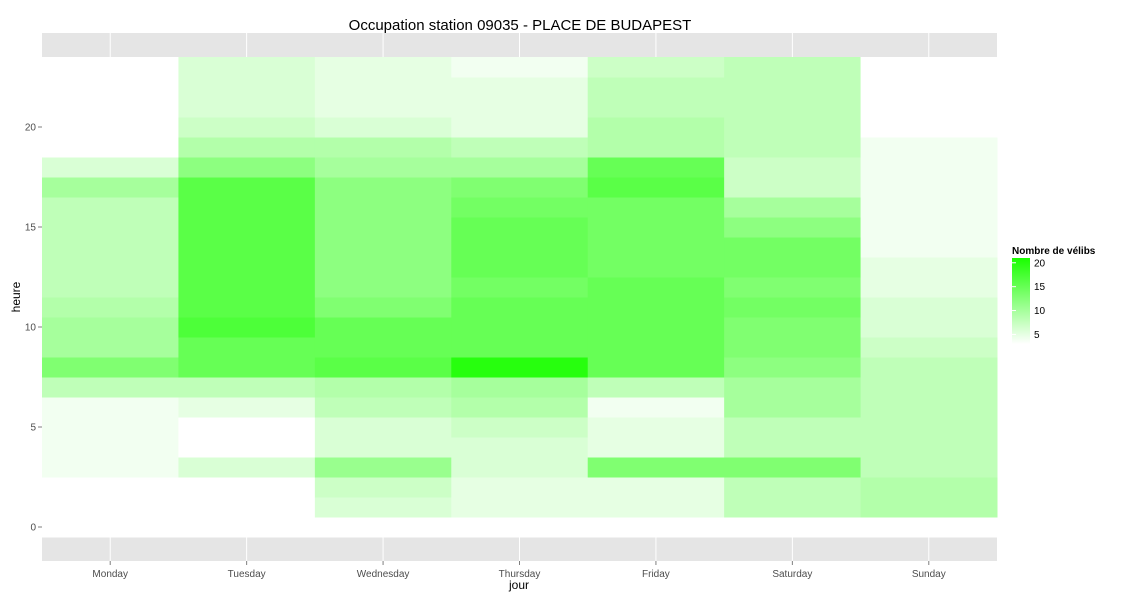 The height and width of the screenshot is (600, 1125). What do you see at coordinates (518, 585) in the screenshot?
I see `x-axis-title: jour` at bounding box center [518, 585].